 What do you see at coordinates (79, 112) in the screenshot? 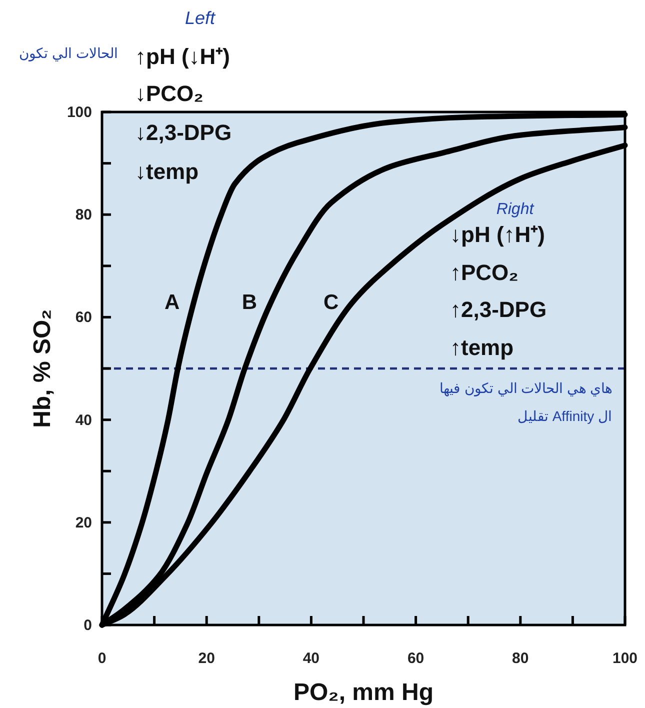
I see `y-tick-label: 100` at bounding box center [79, 112].